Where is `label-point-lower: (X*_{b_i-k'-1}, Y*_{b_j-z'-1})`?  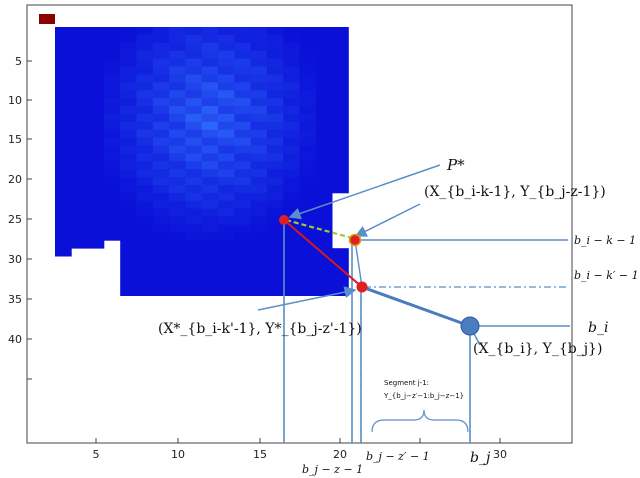
label-point-lower: (X*_{b_i-k'-1}, Y*_{b_j-z'-1}) is located at coordinates (260, 329).